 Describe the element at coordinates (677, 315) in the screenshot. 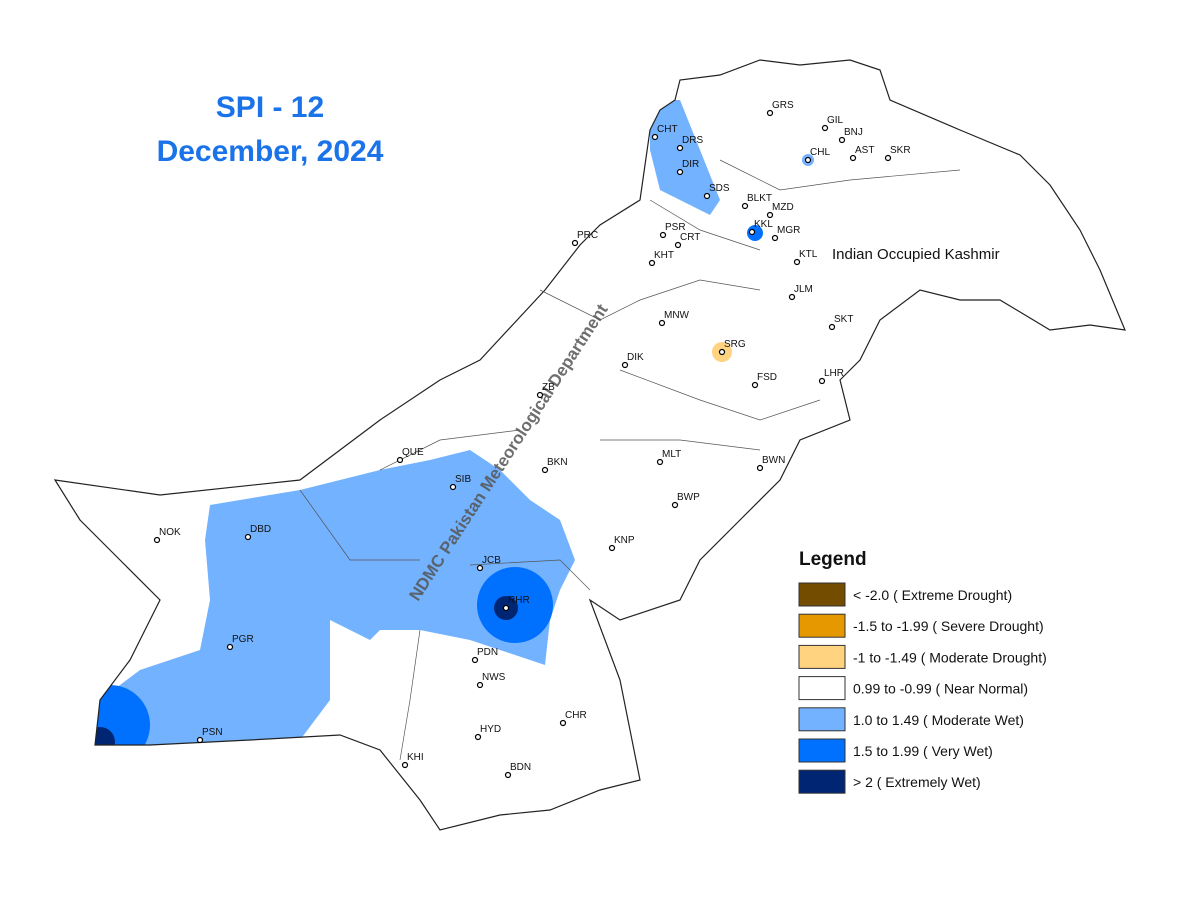

I see `station-label: MNW` at that location.